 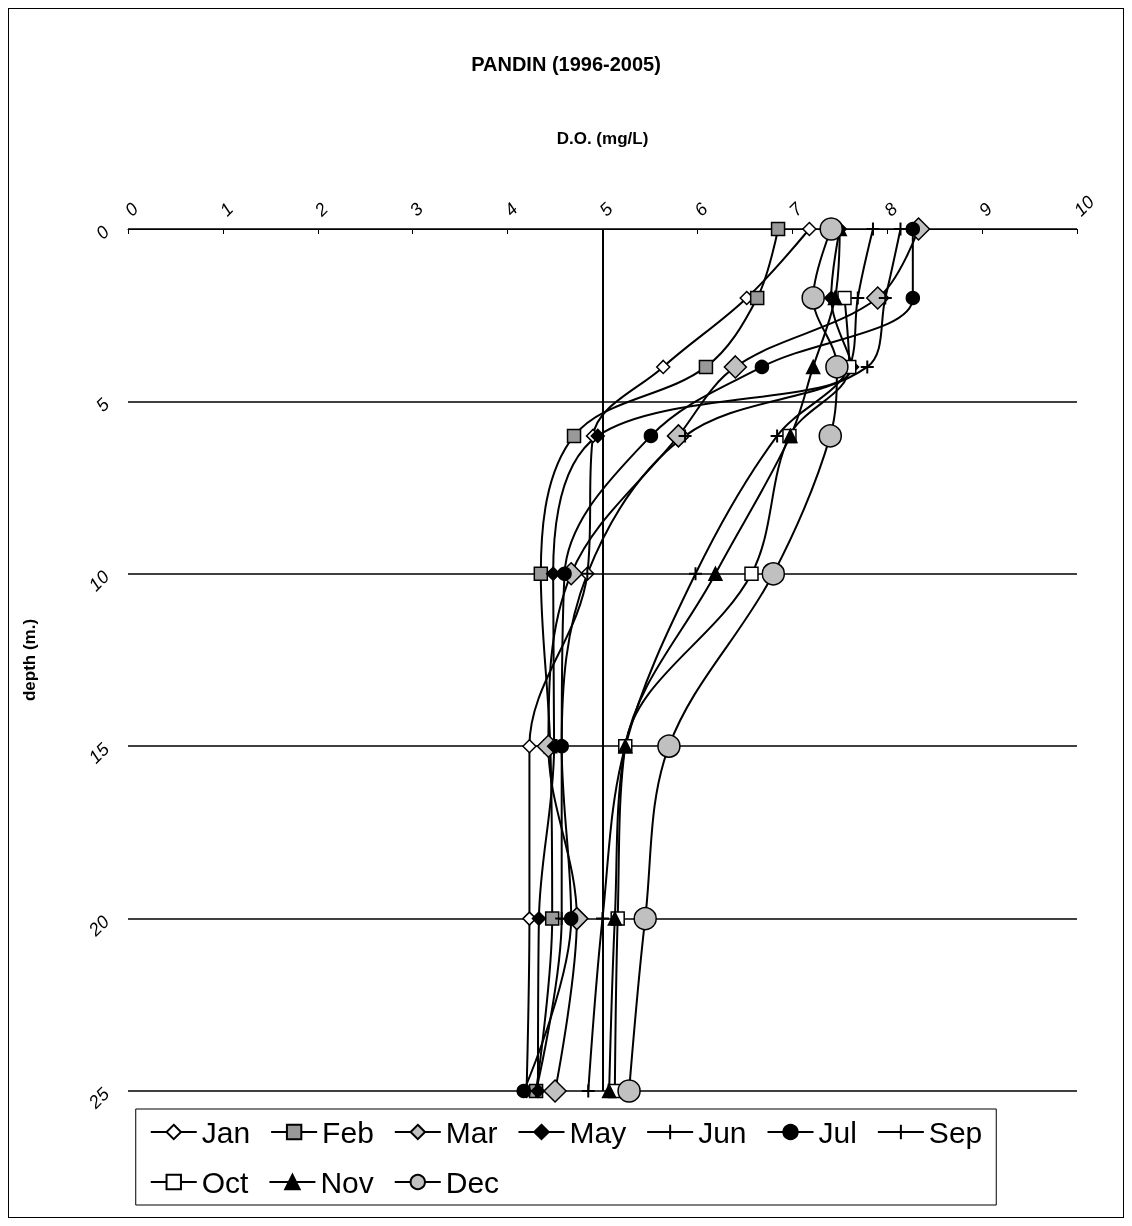 I want to click on x-tick-label: 7, so click(x=796, y=209).